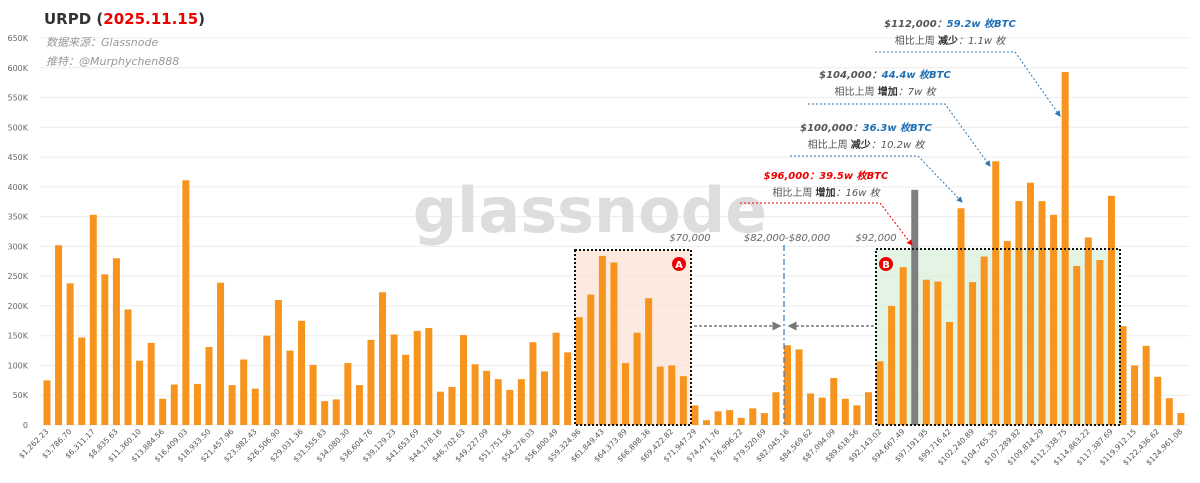 The width and height of the screenshot is (1200, 483). I want to click on y-tick-label: 300K, so click(17, 246).